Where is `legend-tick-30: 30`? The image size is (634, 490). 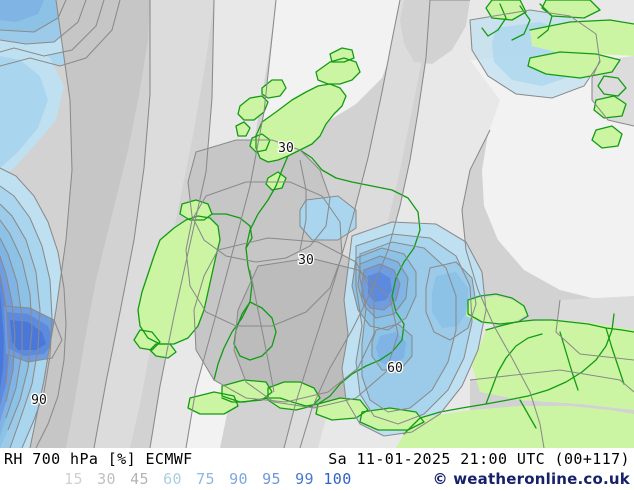
legend-tick-30: 30 is located at coordinates (106, 479).